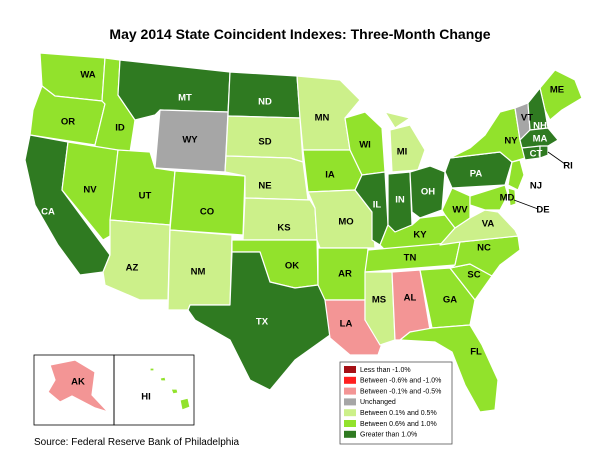  I want to click on state-label-ma: MA, so click(540, 139).